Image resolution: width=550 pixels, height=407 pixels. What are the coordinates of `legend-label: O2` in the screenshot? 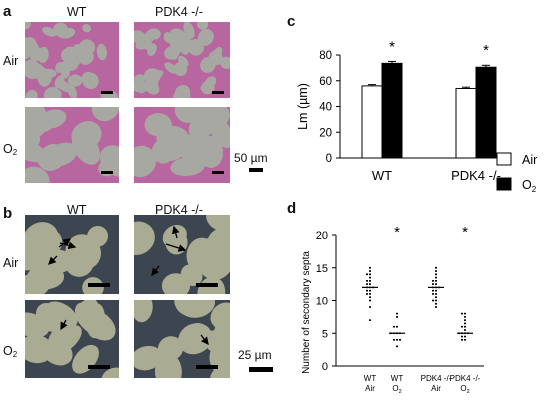 It's located at (529, 186).